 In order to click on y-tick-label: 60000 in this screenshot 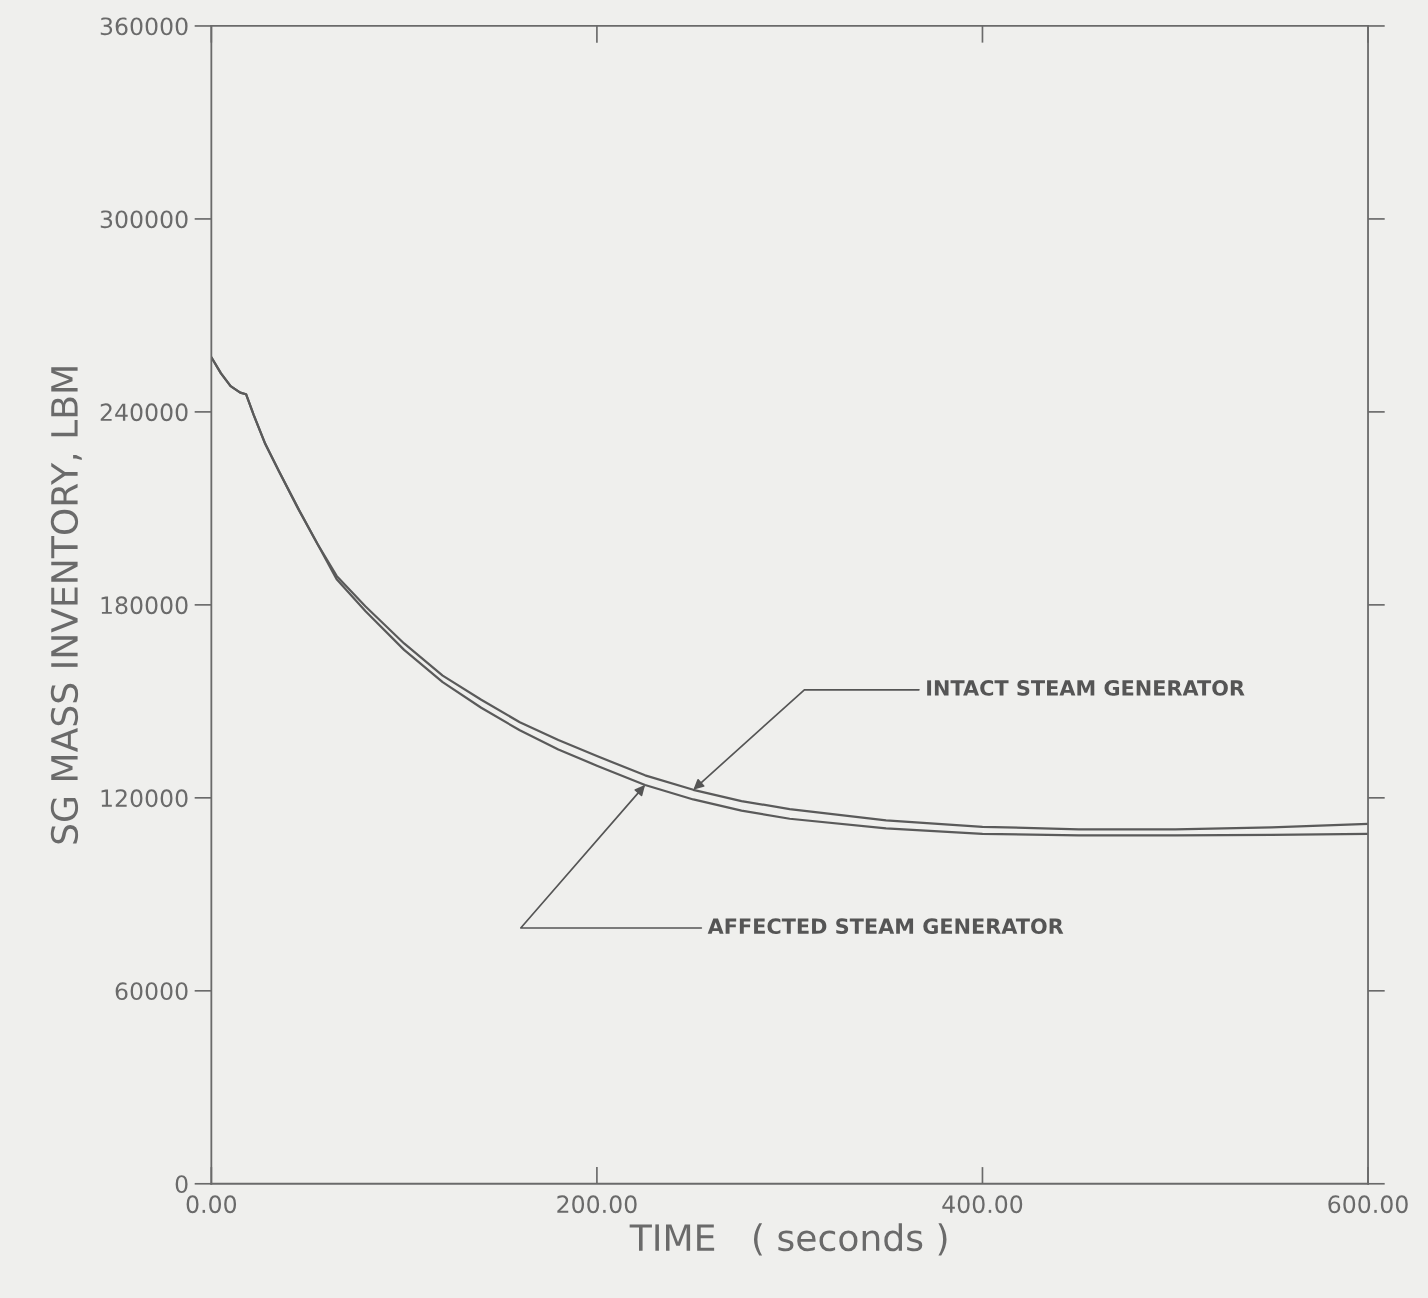, I will do `click(151, 991)`.